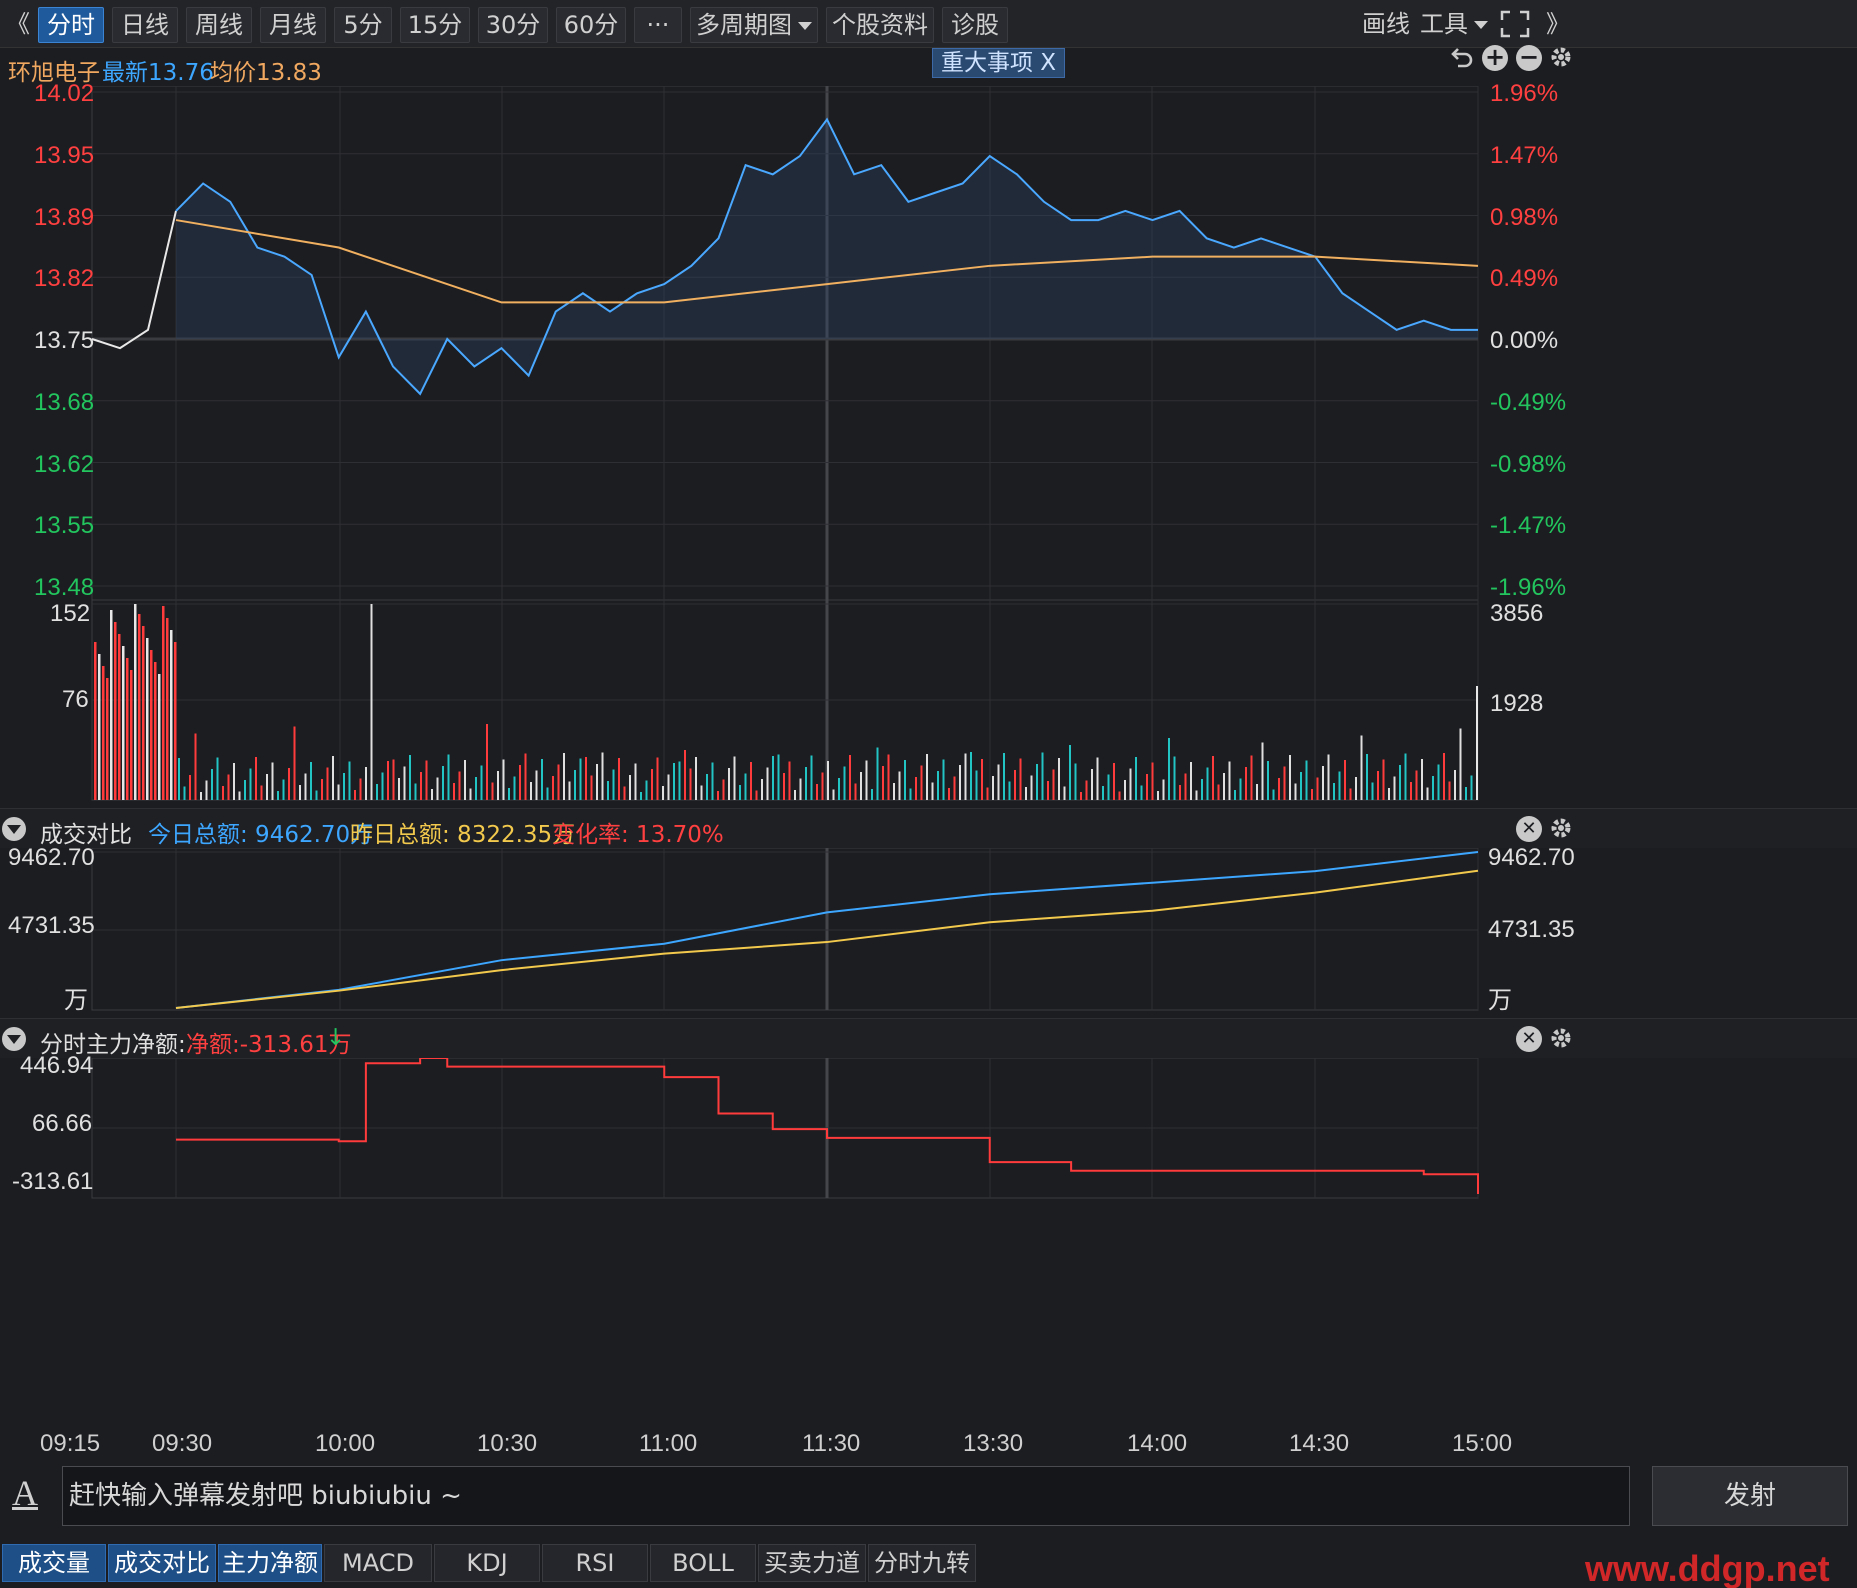  What do you see at coordinates (703, 1563) in the screenshot?
I see `indicator-tab: BOLL` at bounding box center [703, 1563].